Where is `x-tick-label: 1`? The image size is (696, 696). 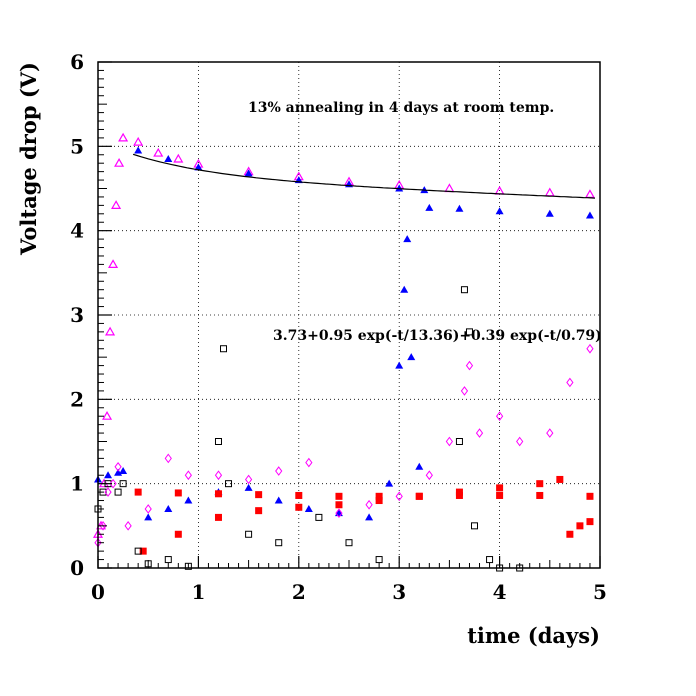
x-tick-label: 1 is located at coordinates (198, 592).